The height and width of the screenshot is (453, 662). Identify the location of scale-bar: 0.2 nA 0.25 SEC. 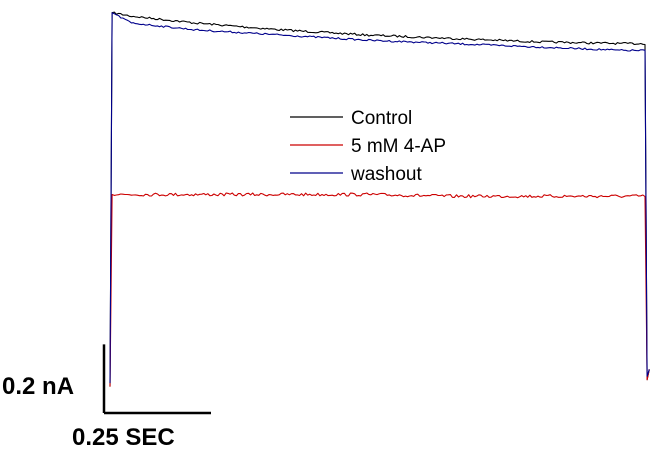
(106, 397).